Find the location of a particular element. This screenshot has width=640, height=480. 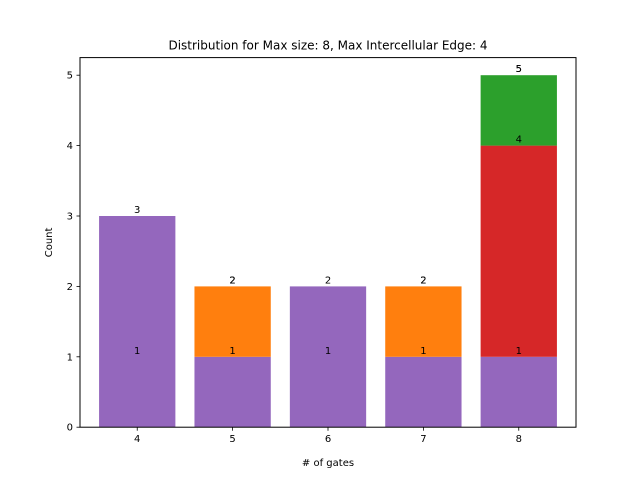

bar-segment-8-s2 is located at coordinates (518, 251).